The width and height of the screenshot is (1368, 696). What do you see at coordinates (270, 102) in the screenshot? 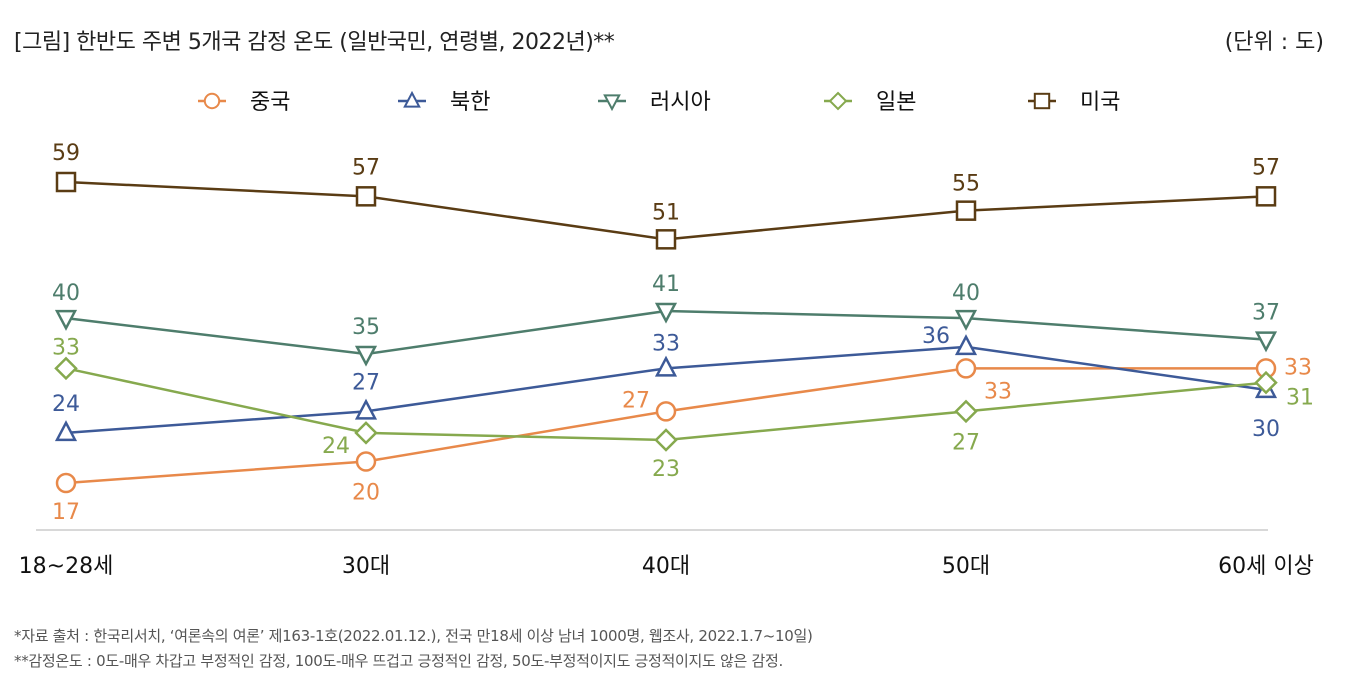
I see `legend-label: 중국` at bounding box center [270, 102].